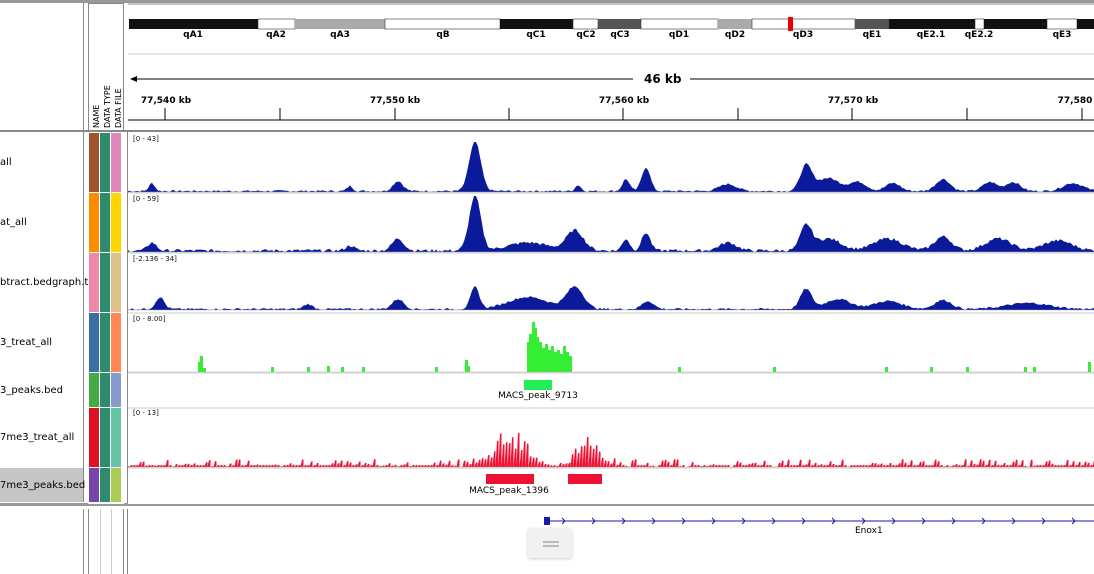 The width and height of the screenshot is (1094, 574). What do you see at coordinates (6, 162) in the screenshot?
I see `track-name-1: all` at bounding box center [6, 162].